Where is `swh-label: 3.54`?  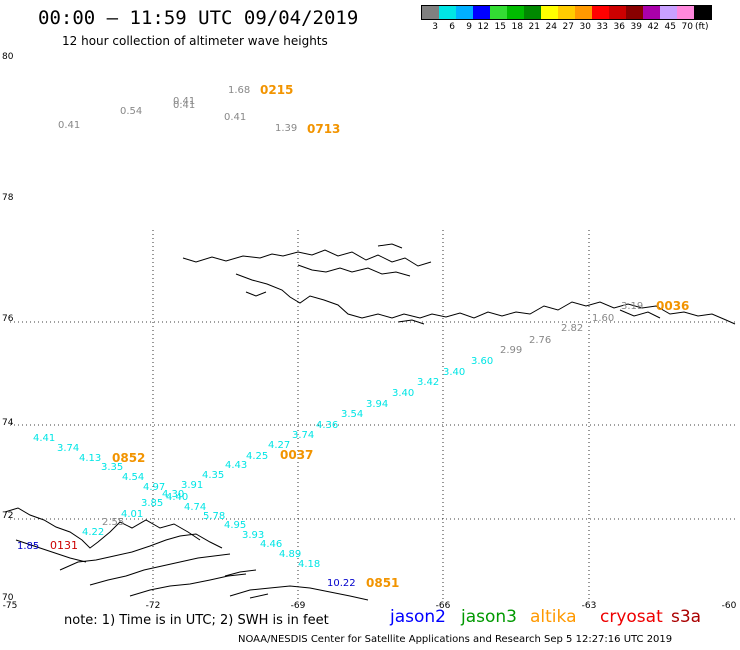 swh-label: 3.54 is located at coordinates (352, 414).